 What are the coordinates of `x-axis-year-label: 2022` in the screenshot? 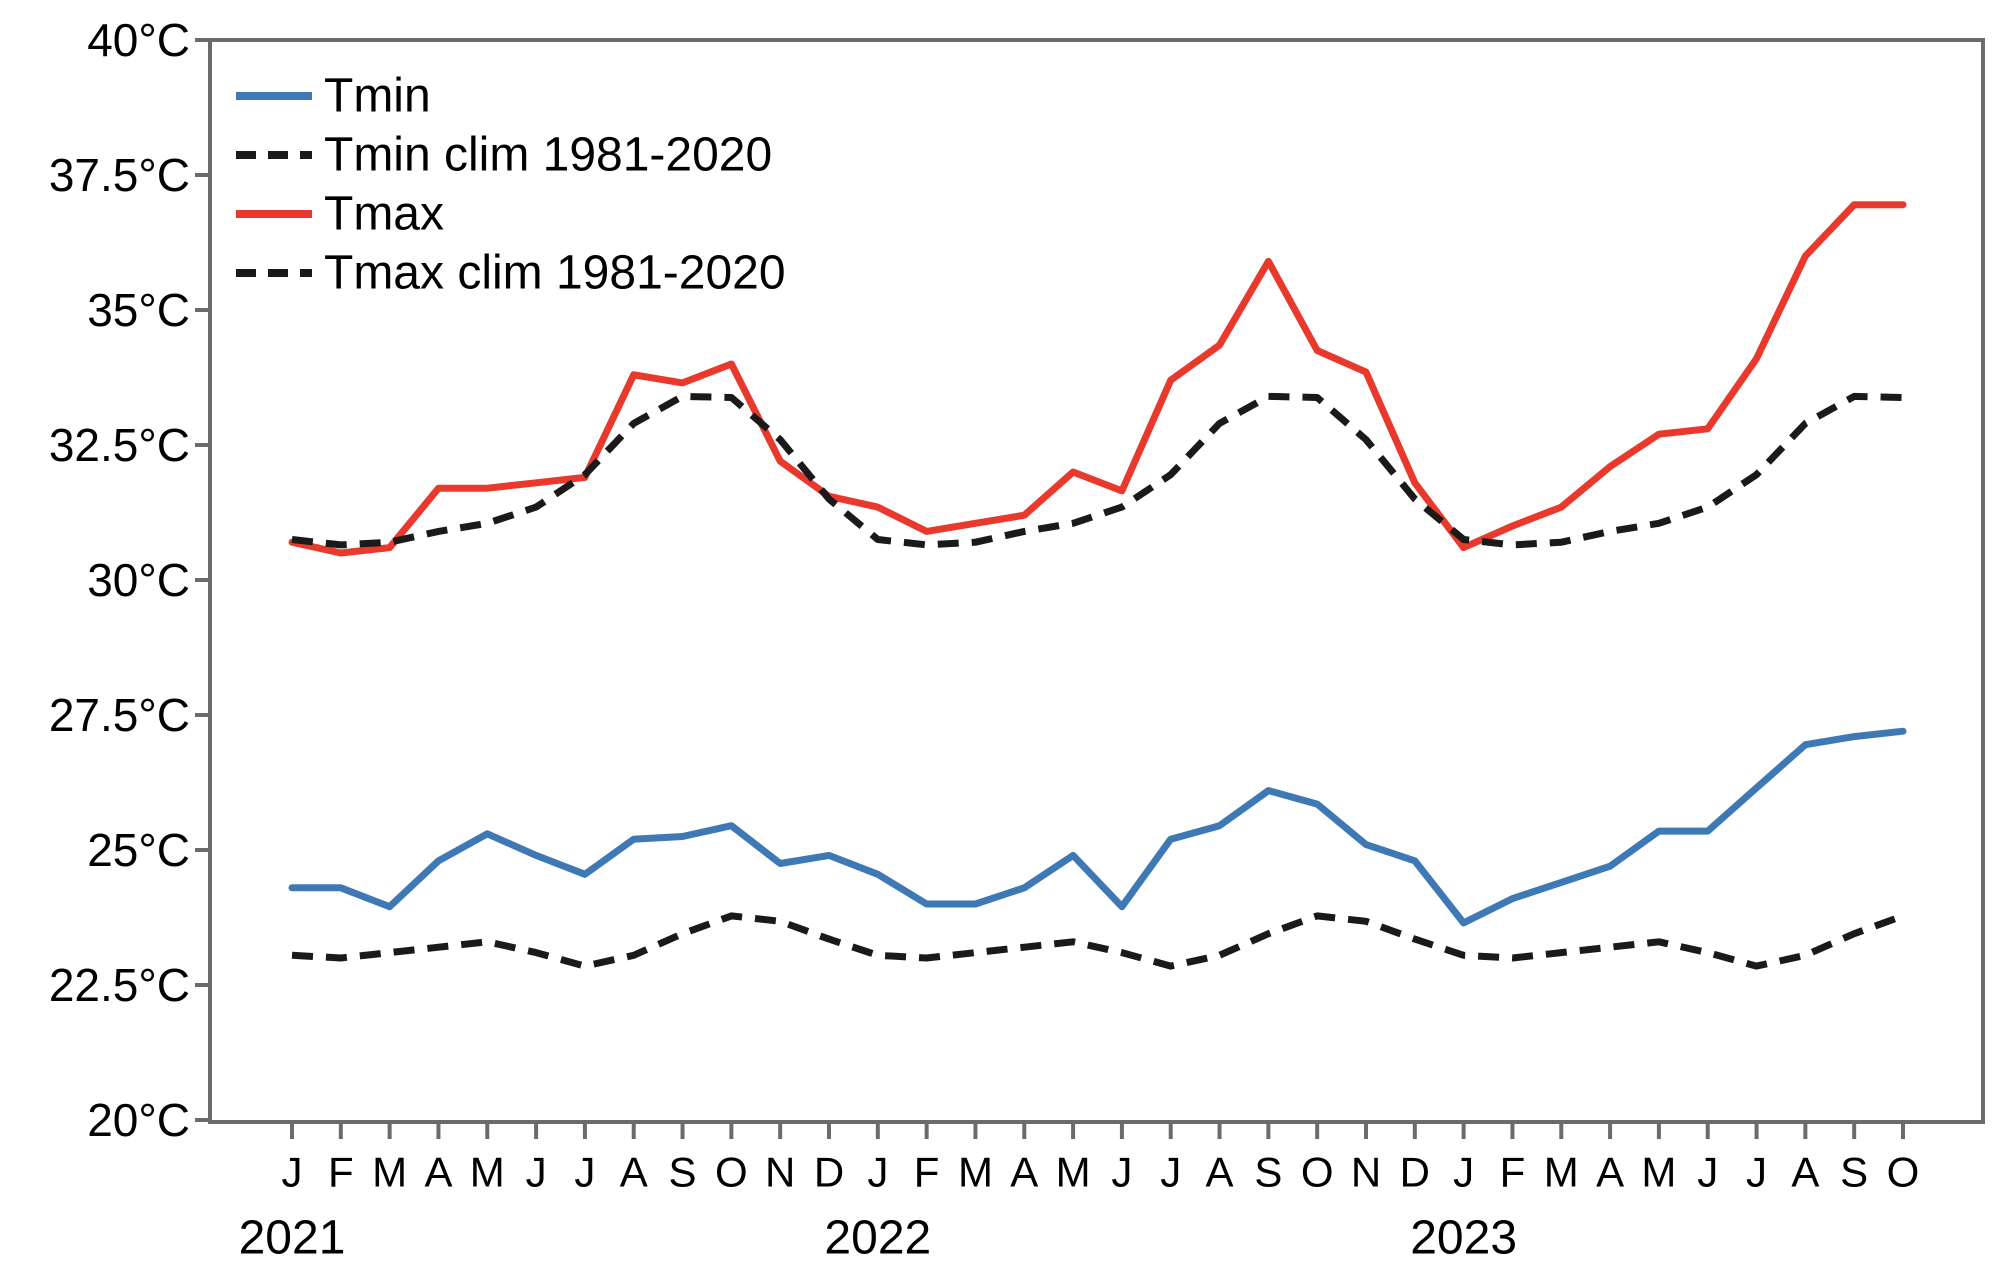 It's located at (877, 1238).